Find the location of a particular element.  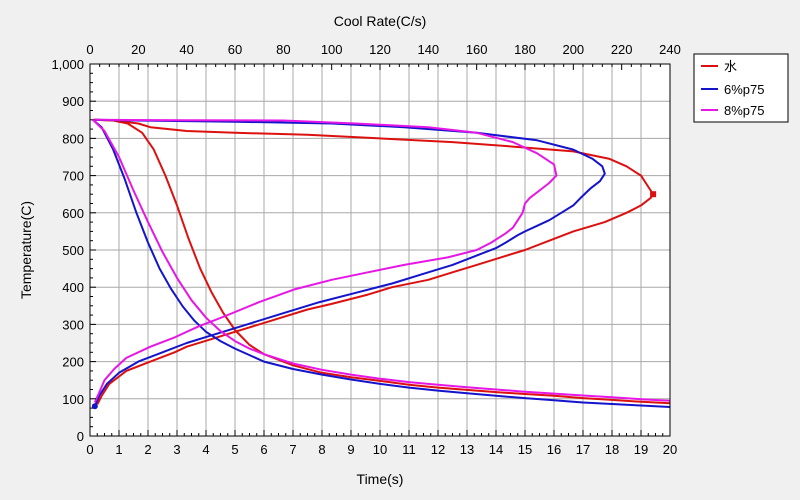

x-tick-label-5: 5 is located at coordinates (234, 449).